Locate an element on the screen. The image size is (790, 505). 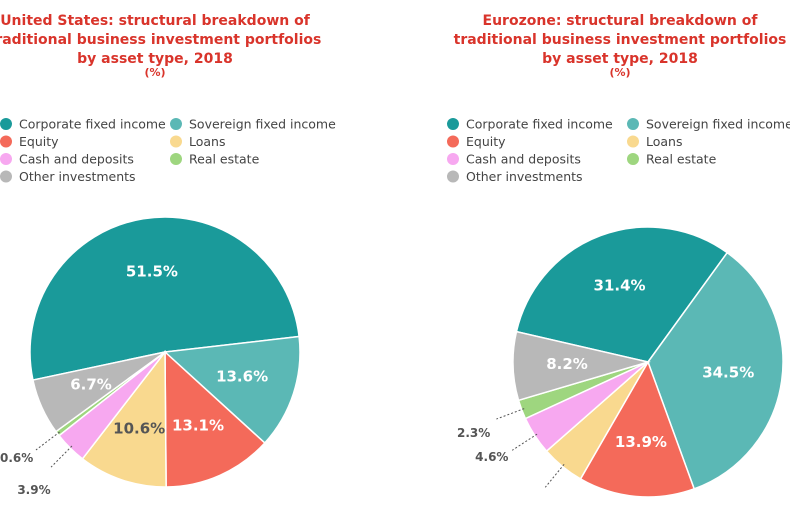
data-label: 13.6% is located at coordinates (242, 376).